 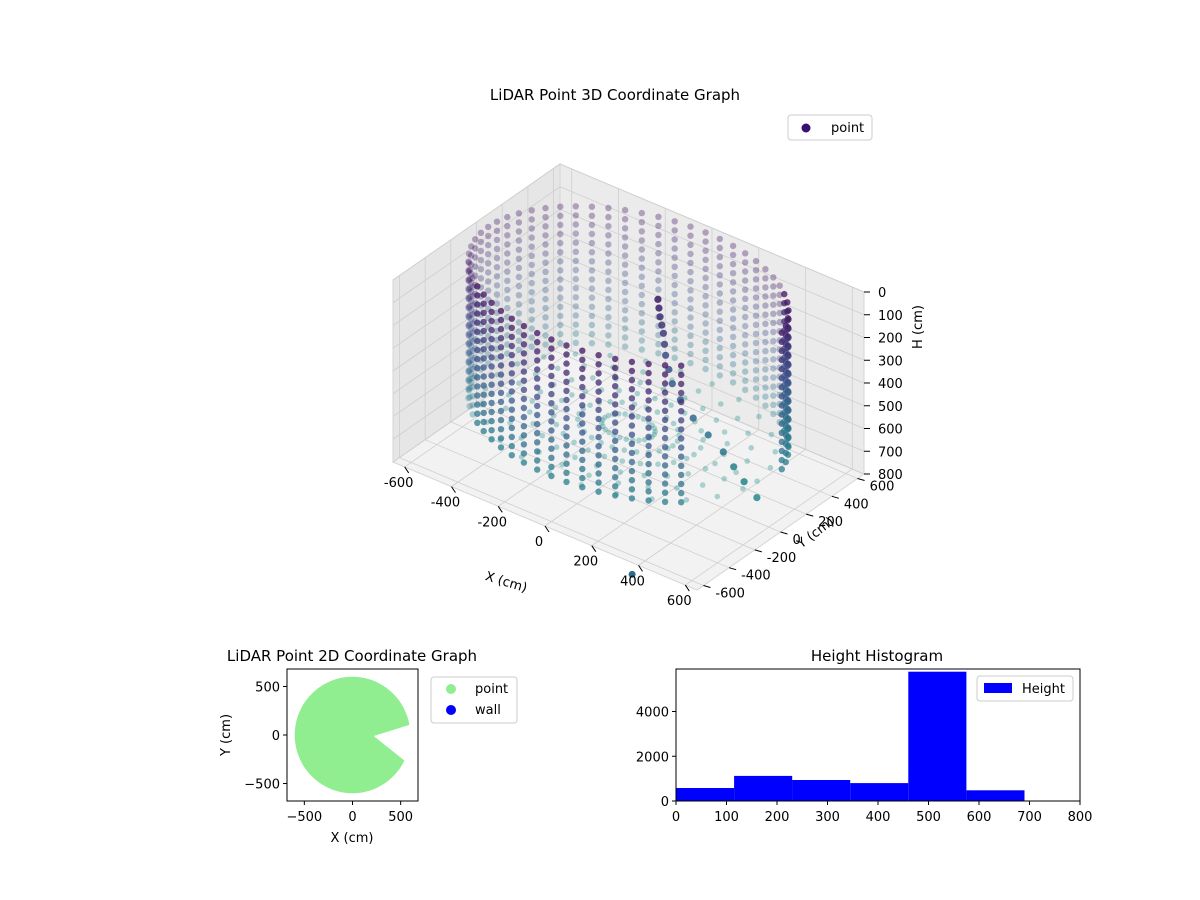 I want to click on y-tick-label-2: -200, so click(x=782, y=558).